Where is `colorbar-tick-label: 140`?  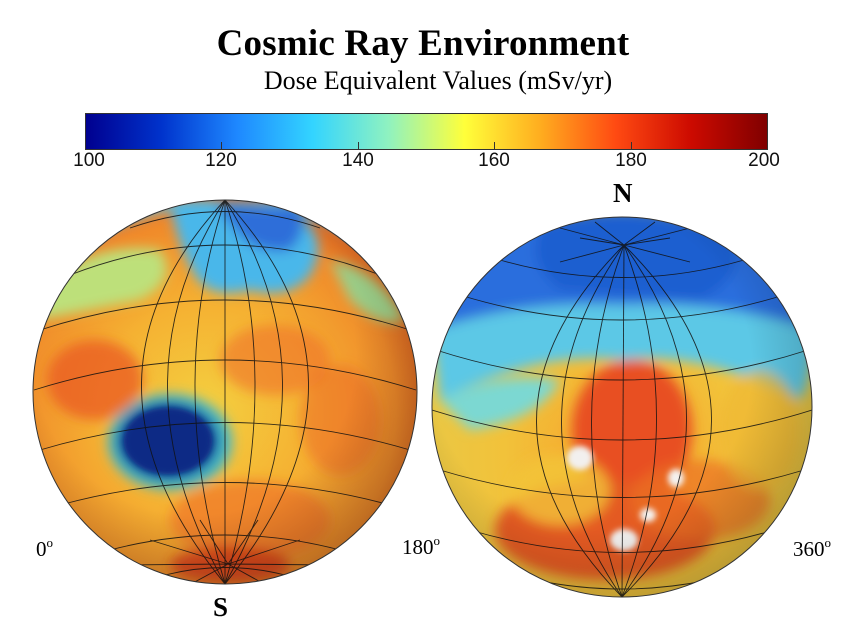 colorbar-tick-label: 140 is located at coordinates (358, 160).